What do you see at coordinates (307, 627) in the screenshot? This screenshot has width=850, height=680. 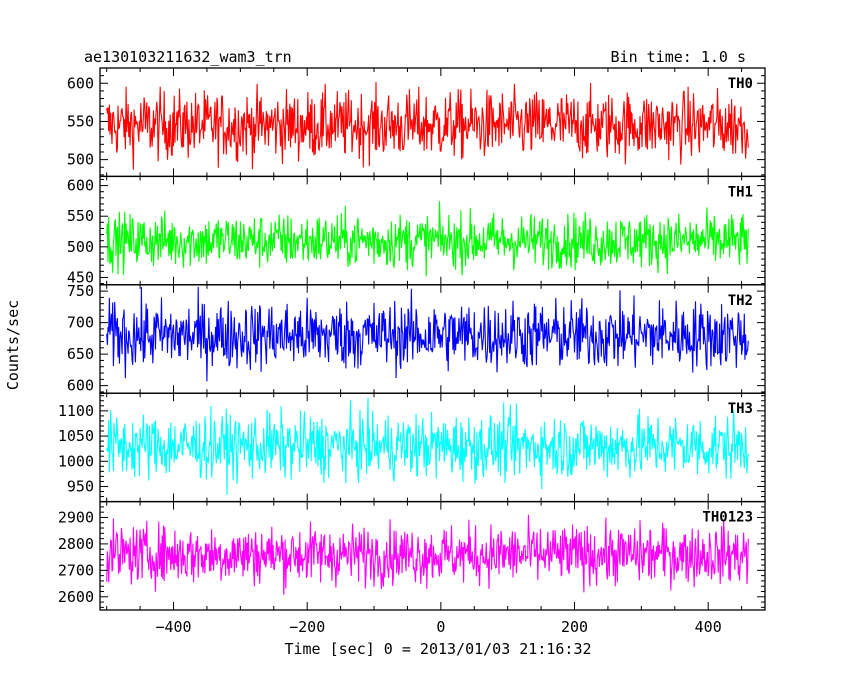 I see `x-tick-label-1: −200` at bounding box center [307, 627].